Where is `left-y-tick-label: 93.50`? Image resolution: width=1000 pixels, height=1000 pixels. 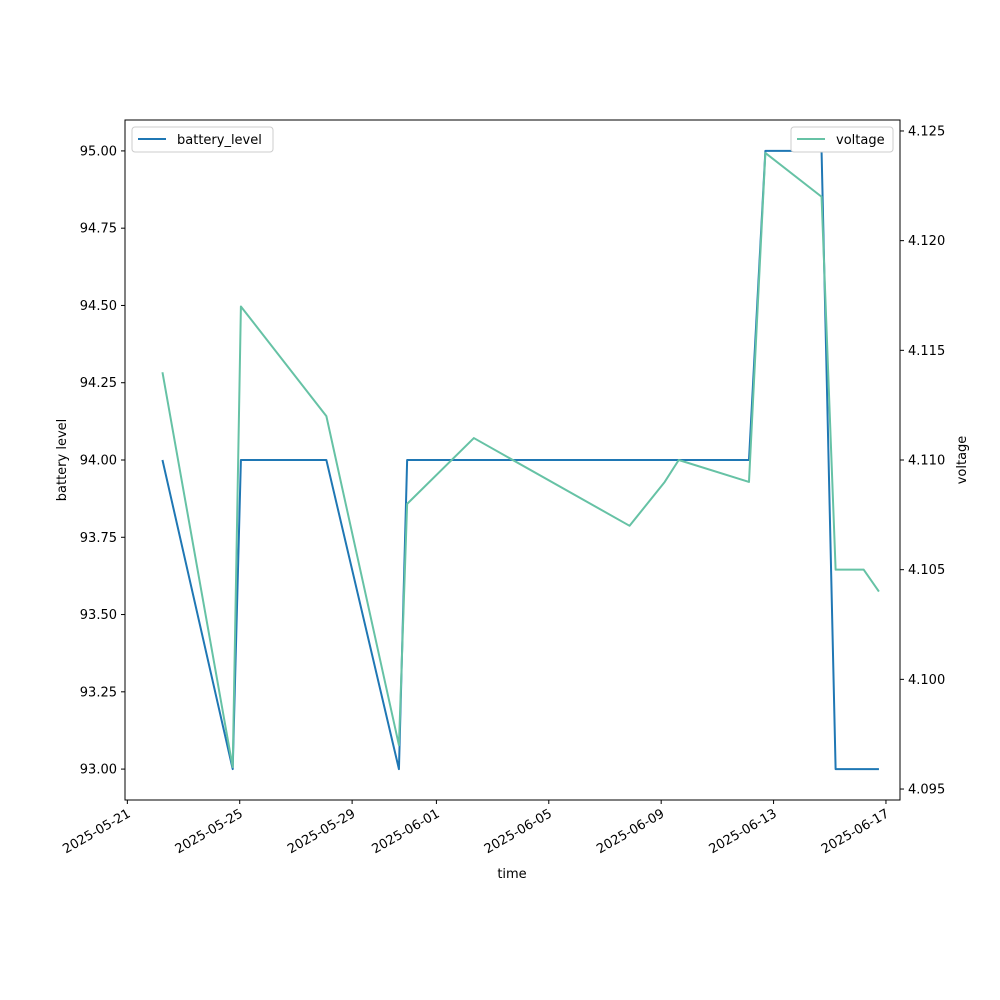 left-y-tick-label: 93.50 is located at coordinates (98, 615).